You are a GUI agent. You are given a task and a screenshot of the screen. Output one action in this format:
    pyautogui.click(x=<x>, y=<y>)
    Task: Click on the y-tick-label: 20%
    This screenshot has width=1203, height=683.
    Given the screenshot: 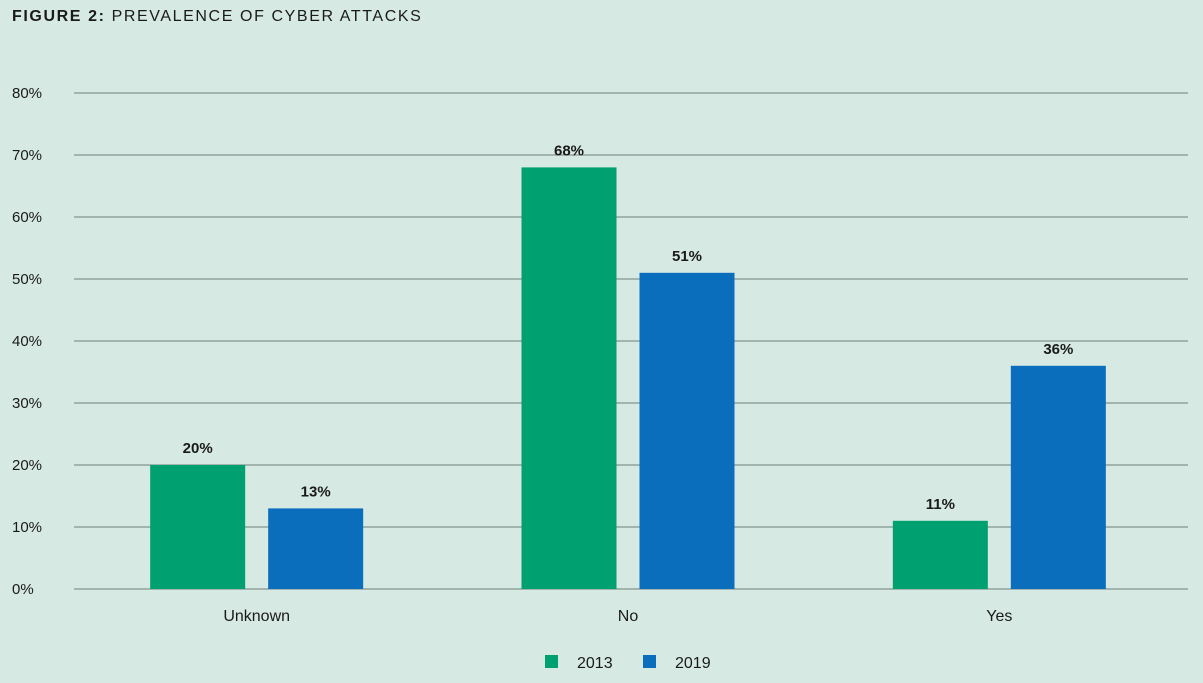 What is the action you would take?
    pyautogui.click(x=27, y=465)
    